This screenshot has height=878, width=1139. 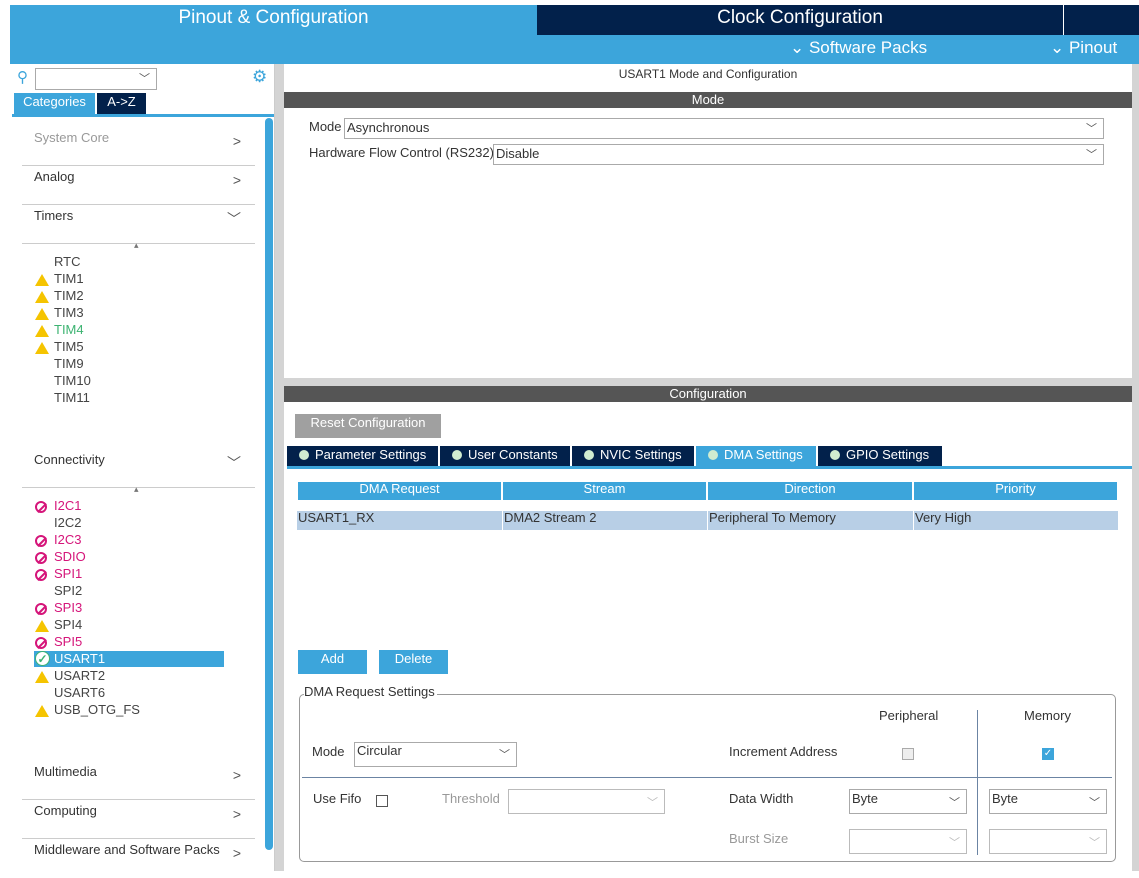 I want to click on category-timers: Timers ﹀, so click(x=138, y=224).